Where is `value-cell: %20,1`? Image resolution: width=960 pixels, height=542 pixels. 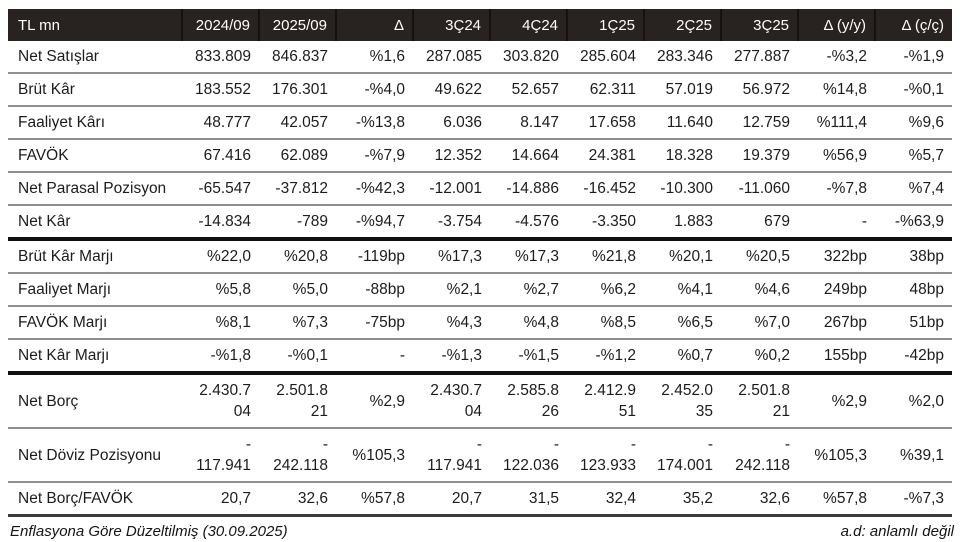 value-cell: %20,1 is located at coordinates (682, 256).